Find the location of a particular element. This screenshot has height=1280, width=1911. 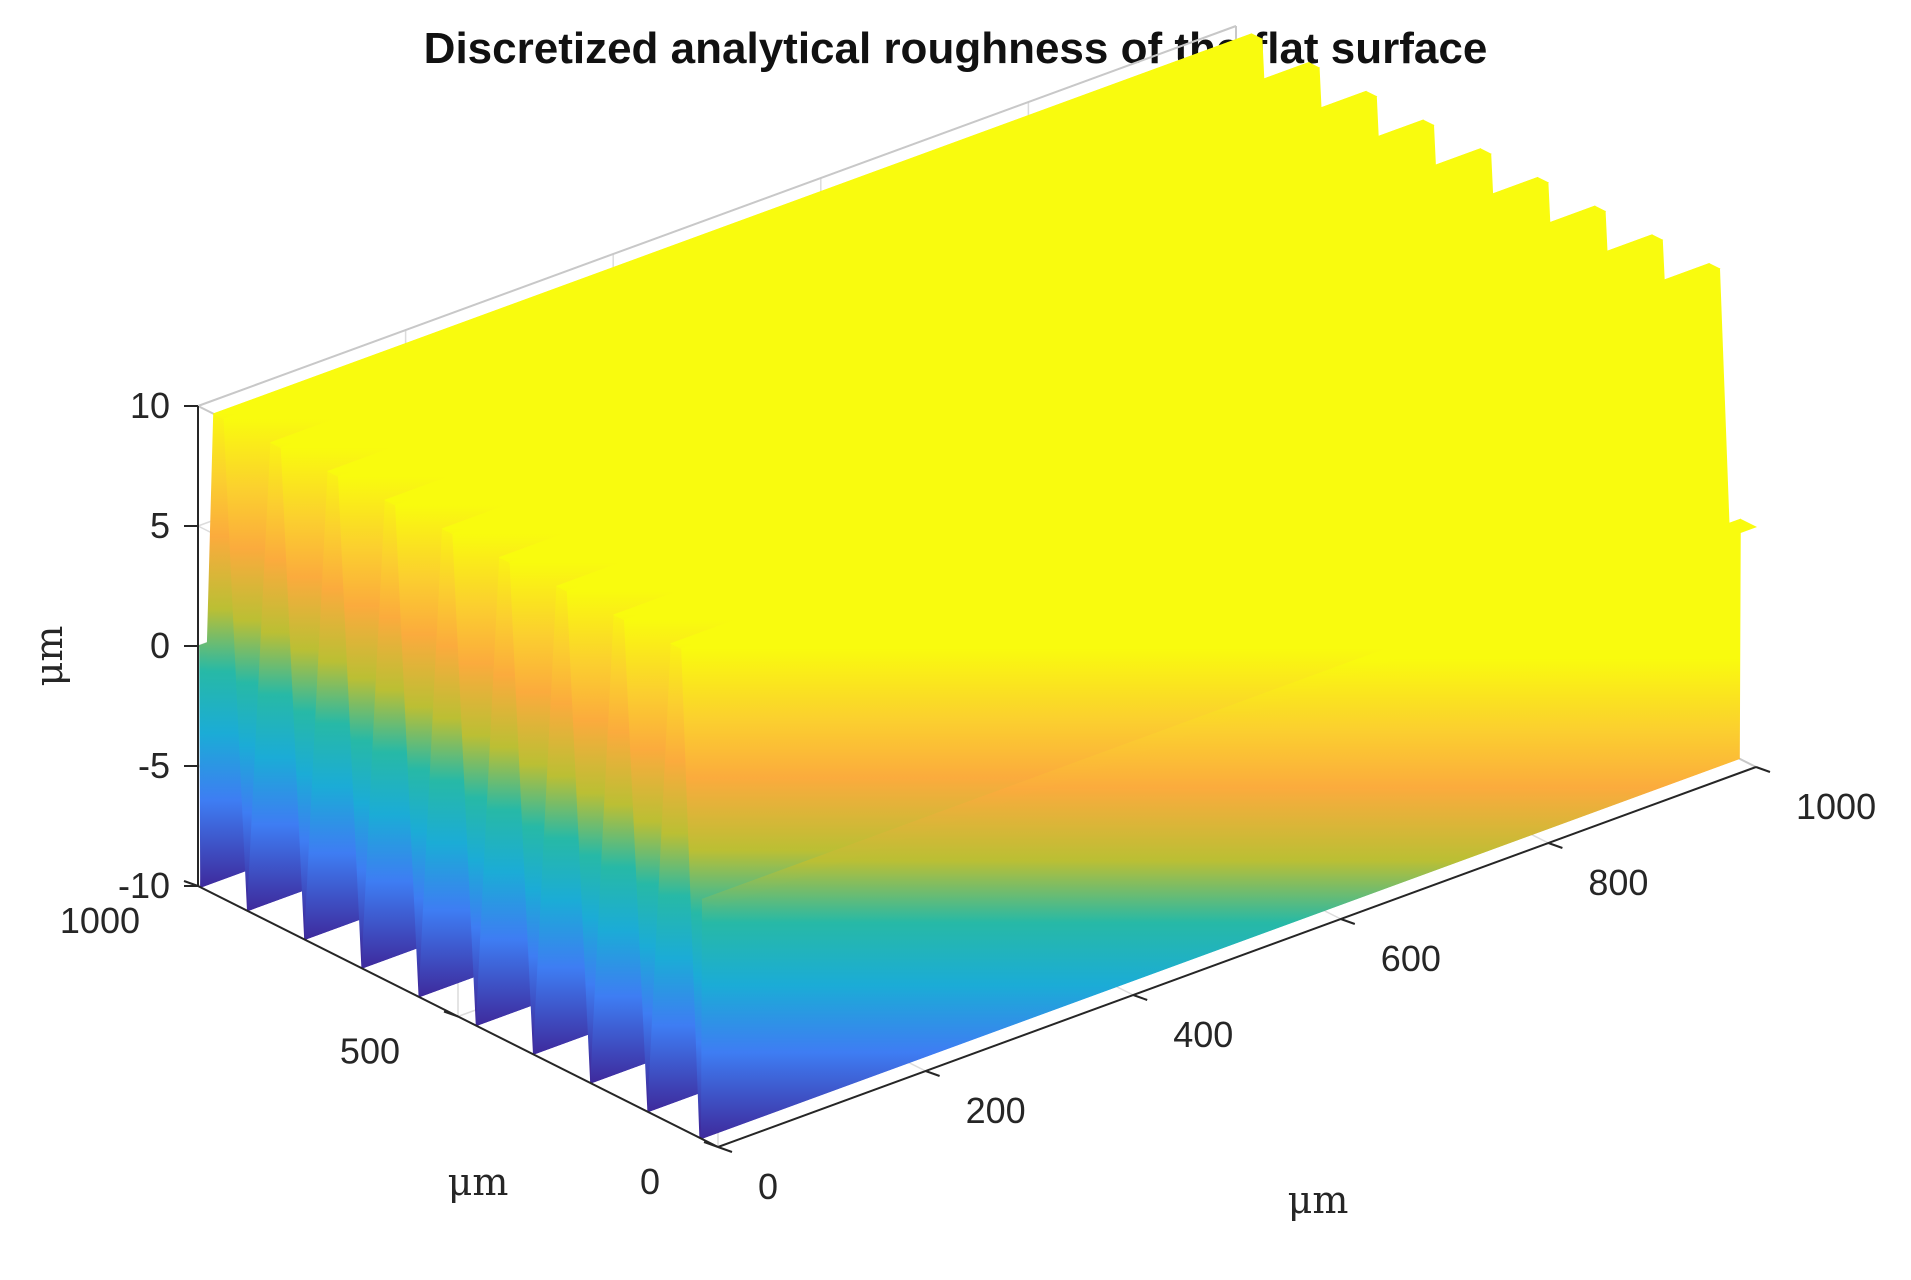

x-tick-label: 0 is located at coordinates (768, 1186).